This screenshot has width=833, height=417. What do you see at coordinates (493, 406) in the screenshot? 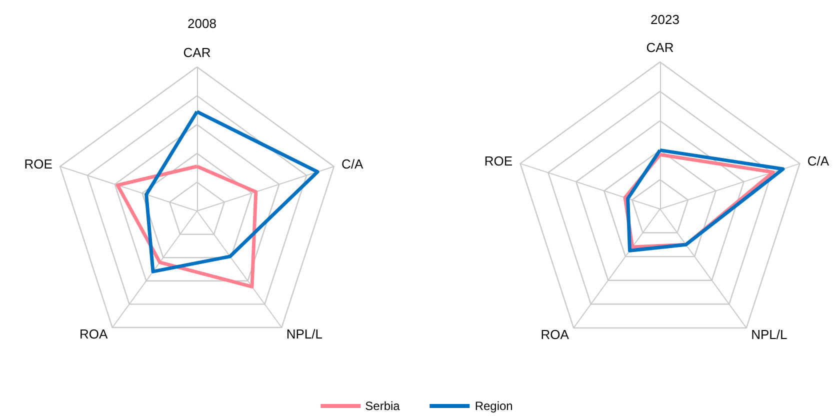
I see `legend-label: Region` at bounding box center [493, 406].